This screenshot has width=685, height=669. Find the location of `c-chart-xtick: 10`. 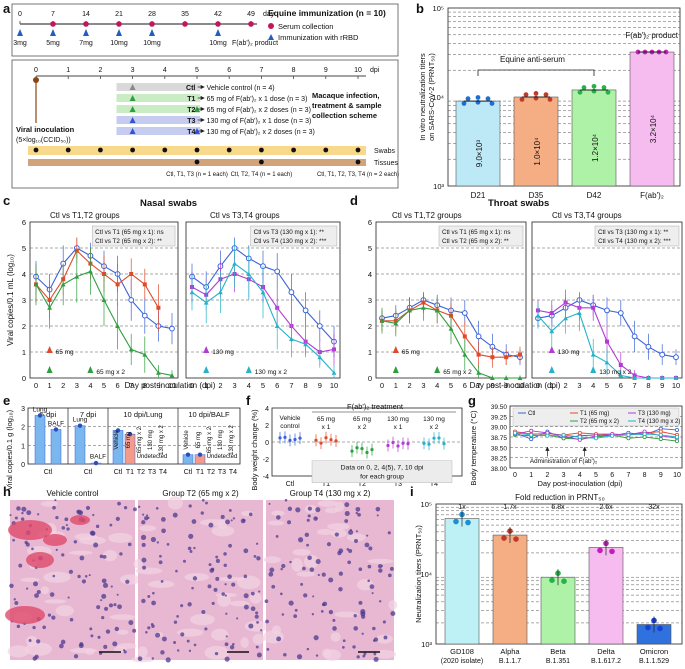

c-chart-xtick: 10 is located at coordinates (172, 385).